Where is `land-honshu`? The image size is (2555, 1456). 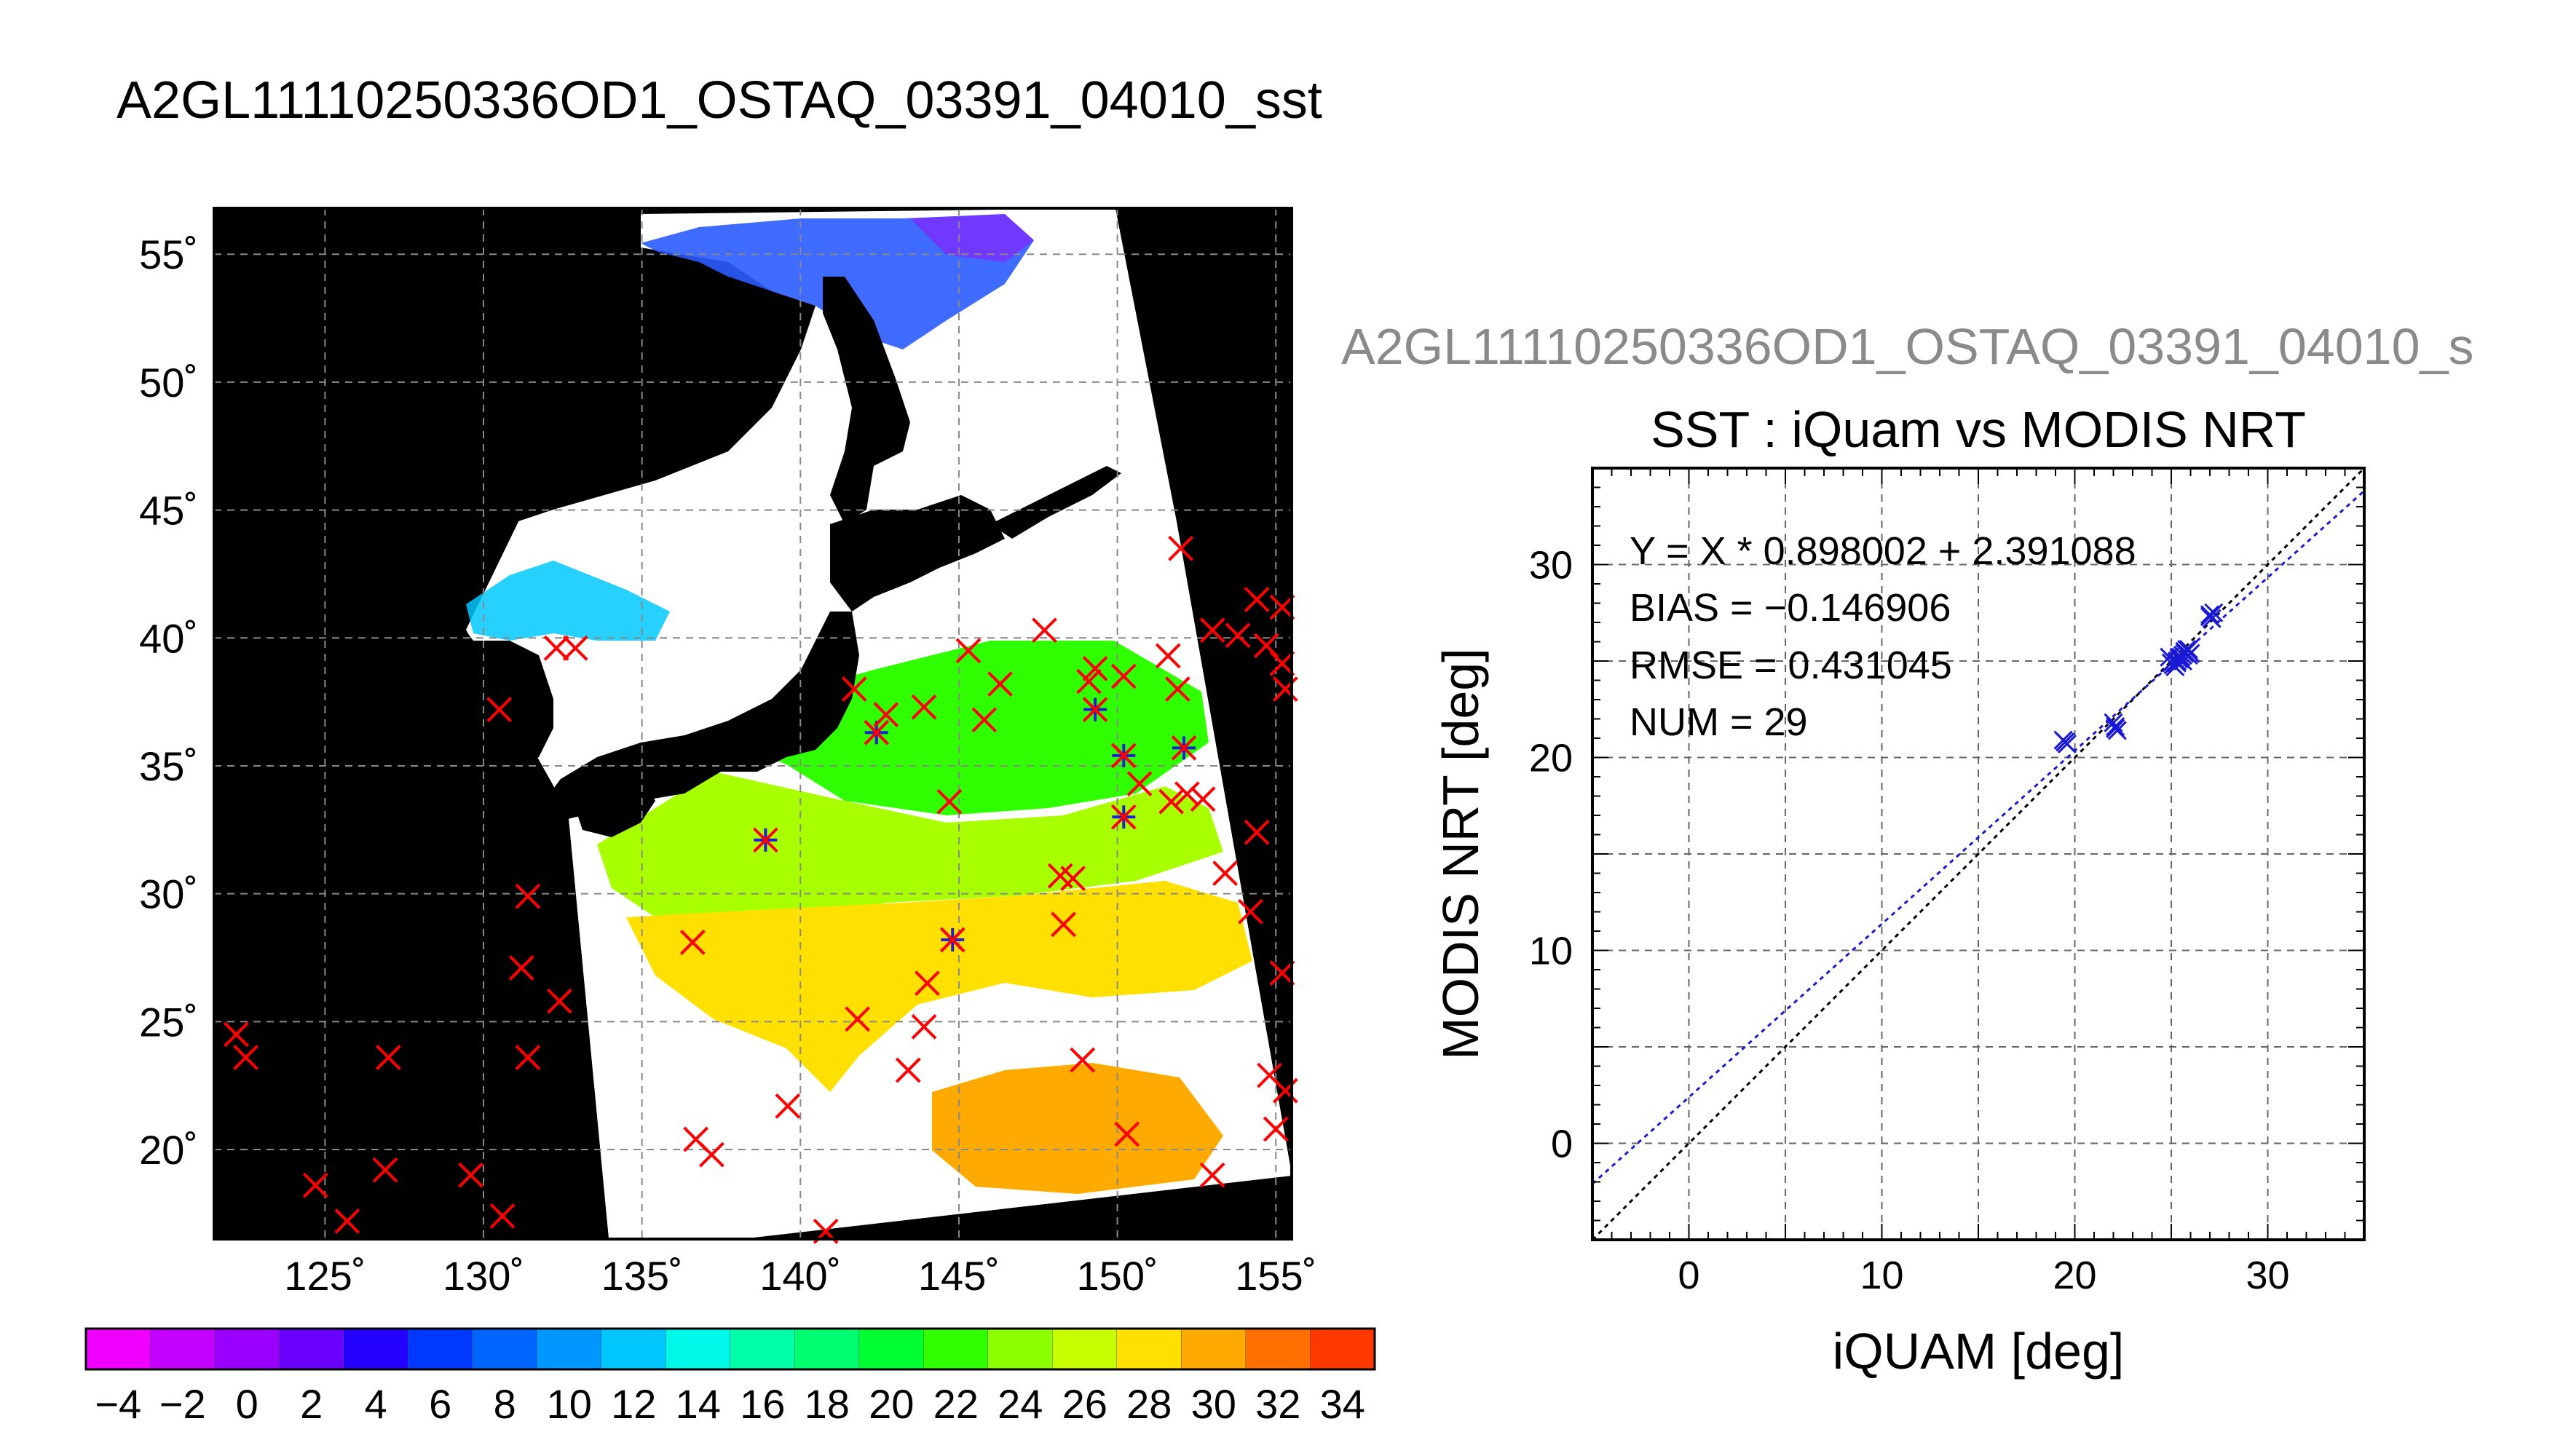
land-honshu is located at coordinates (699, 717).